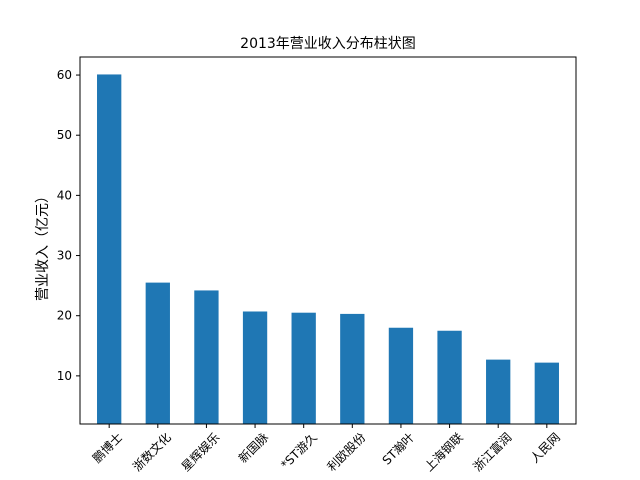  What do you see at coordinates (68, 225) in the screenshot?
I see `y-axis-ticks: 10 20 30 40 50 60` at bounding box center [68, 225].